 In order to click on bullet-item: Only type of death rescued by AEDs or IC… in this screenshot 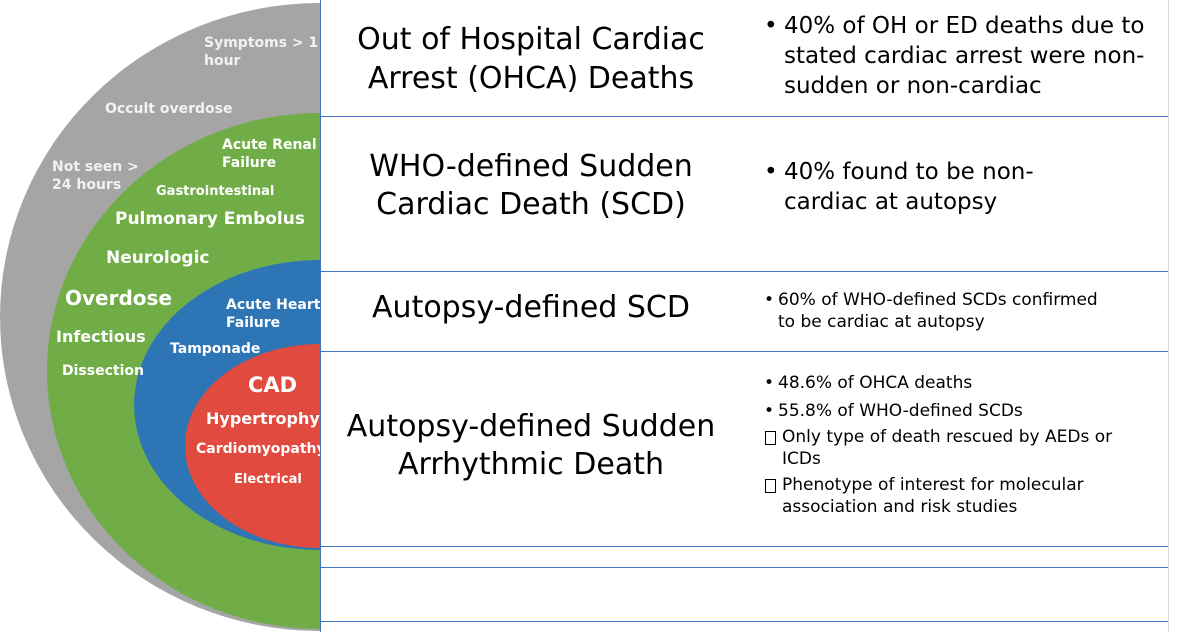, I will do `click(938, 448)`.